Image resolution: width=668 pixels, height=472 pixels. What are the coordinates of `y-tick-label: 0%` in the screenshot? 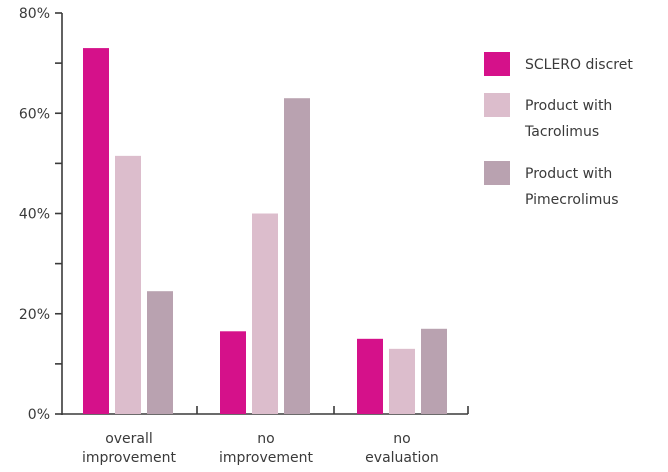 It's located at (39, 415).